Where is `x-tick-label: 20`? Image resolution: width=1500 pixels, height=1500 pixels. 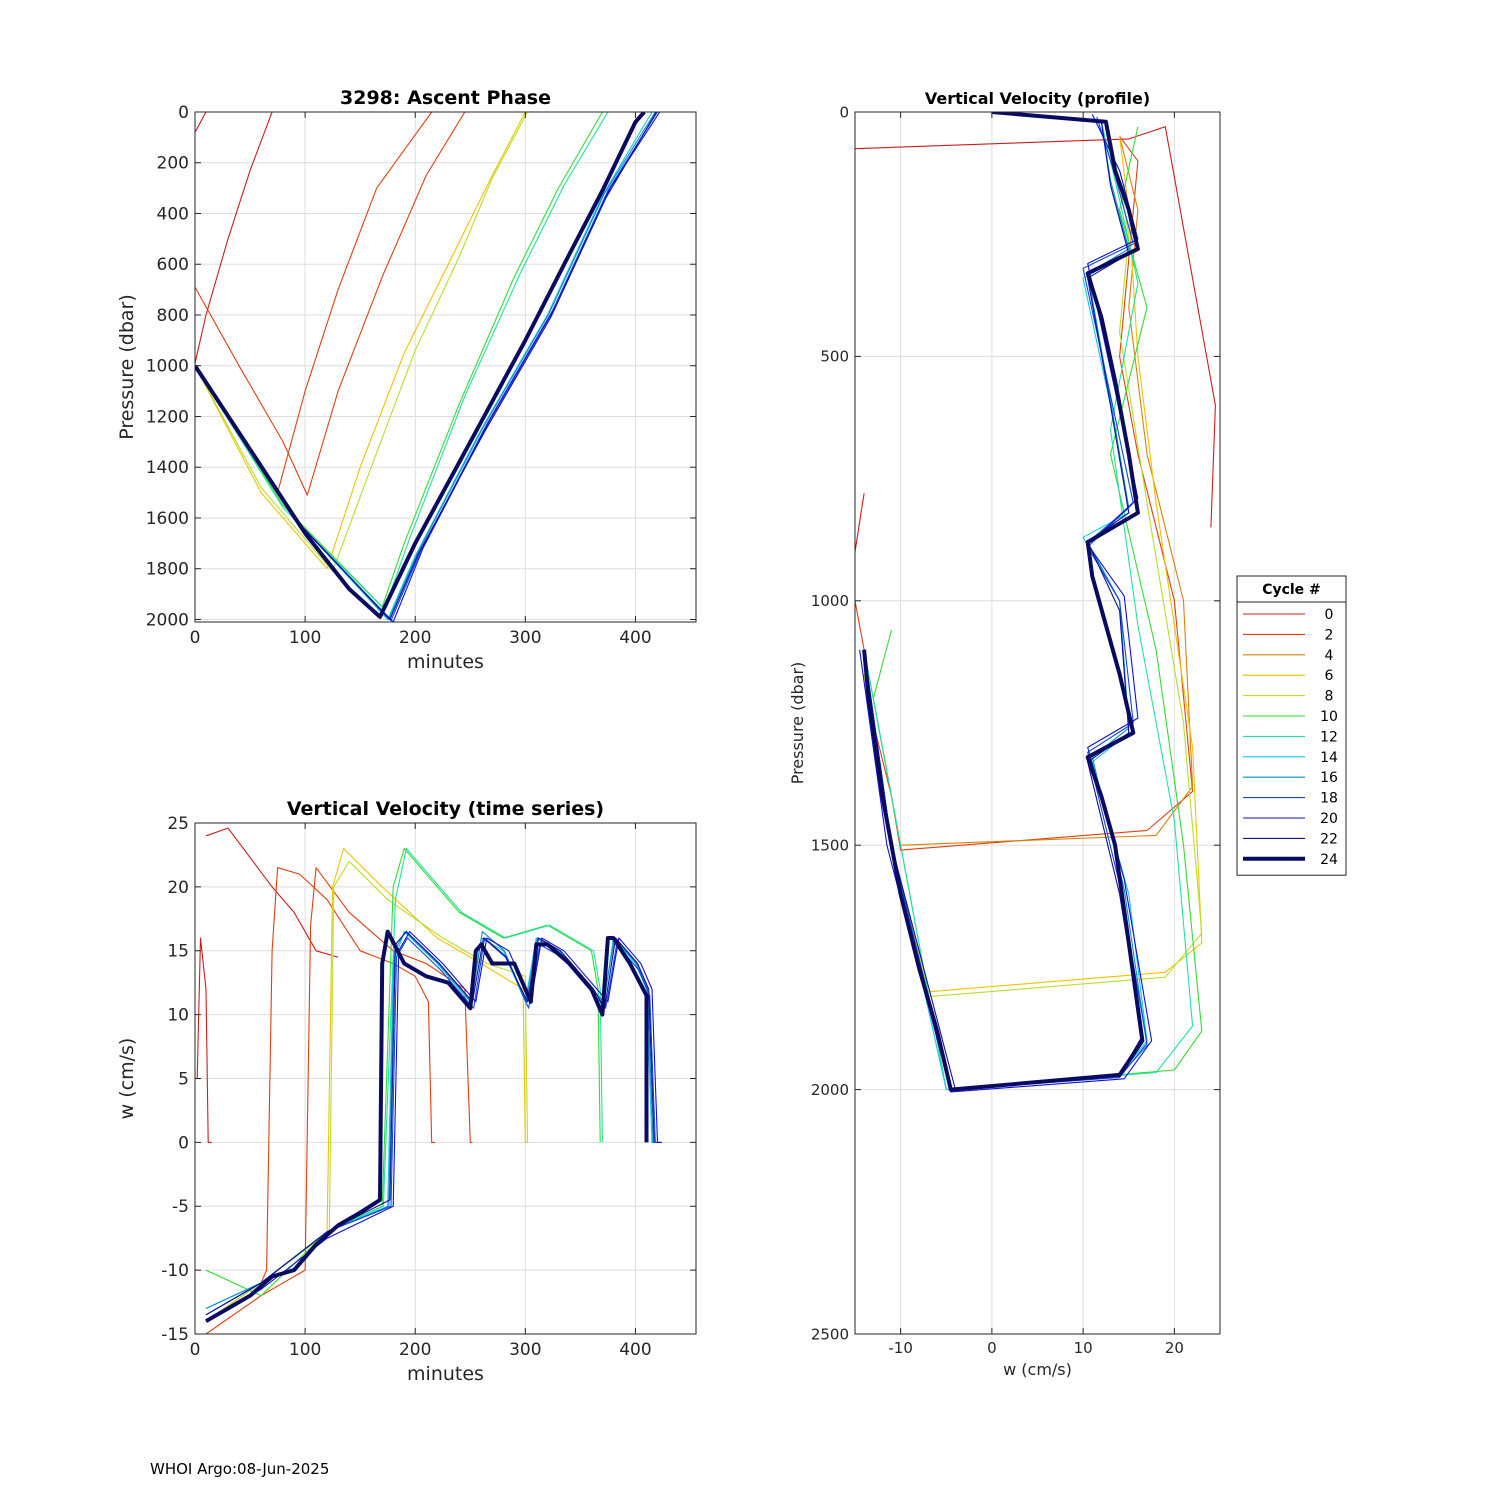
x-tick-label: 20 is located at coordinates (1174, 1348).